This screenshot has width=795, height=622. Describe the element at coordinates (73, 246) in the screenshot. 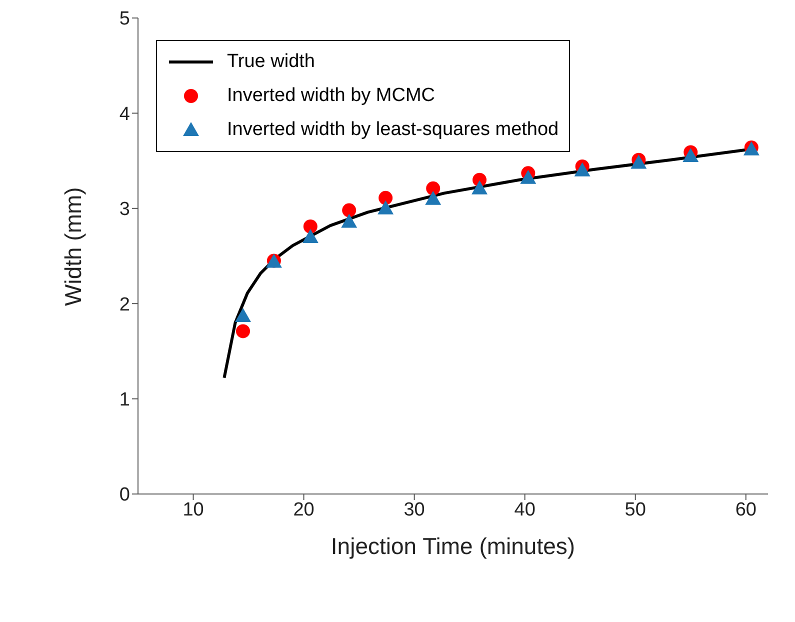

I see `y-axis-title: Width (mm)` at that location.